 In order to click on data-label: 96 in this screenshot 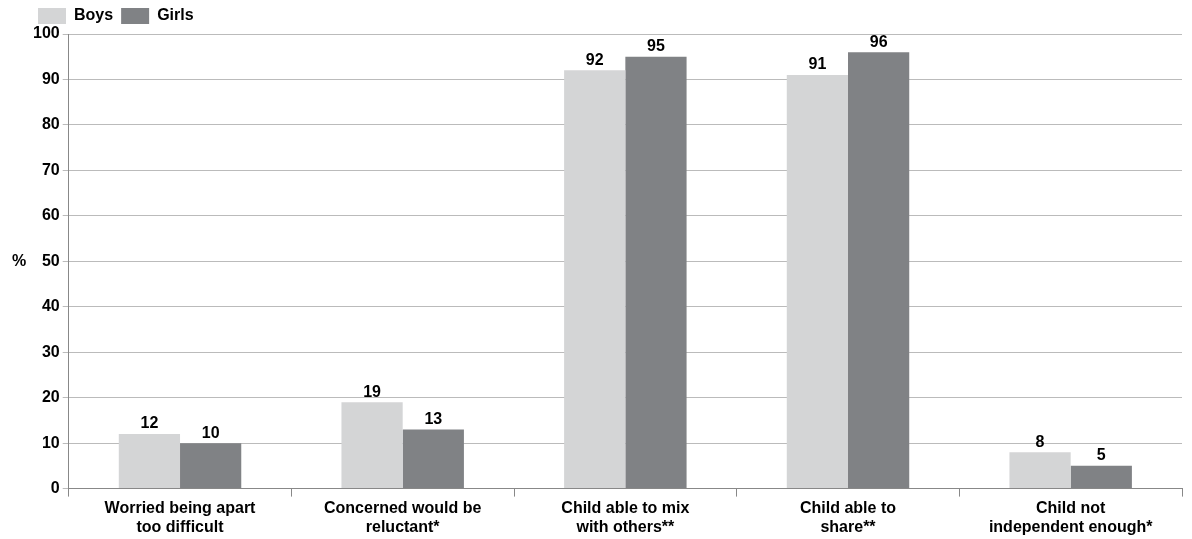, I will do `click(878, 41)`.